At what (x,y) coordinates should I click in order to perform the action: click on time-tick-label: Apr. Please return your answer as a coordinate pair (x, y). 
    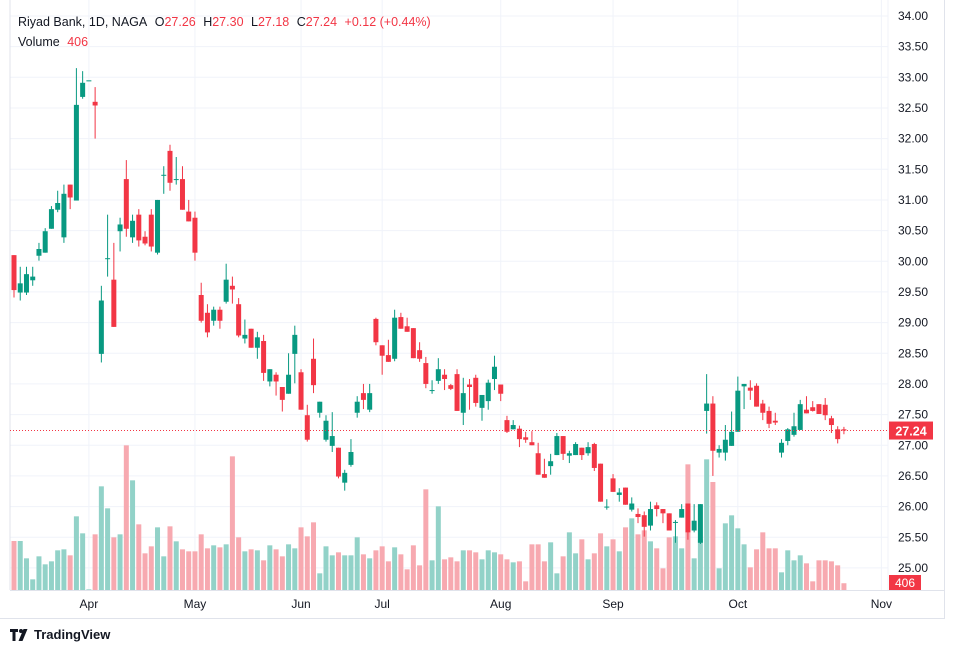
    Looking at the image, I should click on (89, 604).